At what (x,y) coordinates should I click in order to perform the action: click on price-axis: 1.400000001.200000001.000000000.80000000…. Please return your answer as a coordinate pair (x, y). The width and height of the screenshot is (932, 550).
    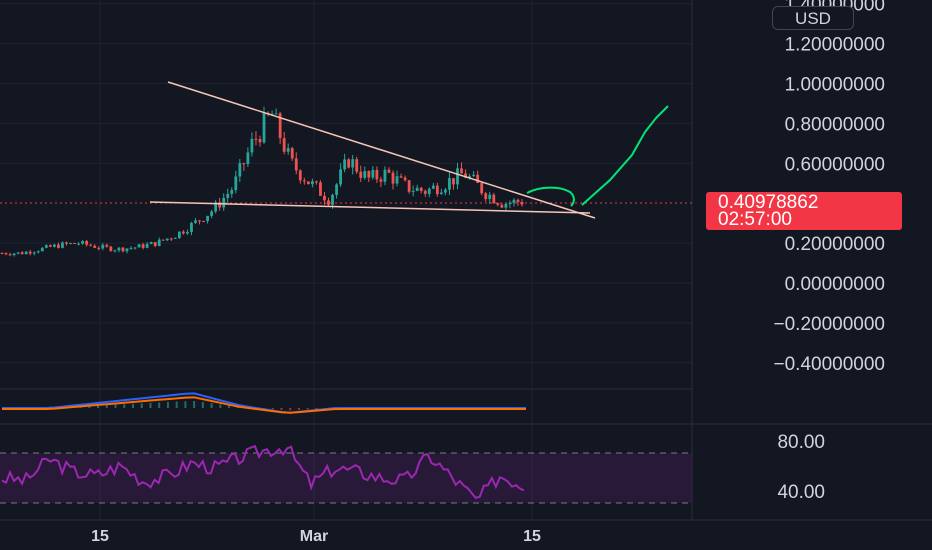
    Looking at the image, I should click on (829, 187).